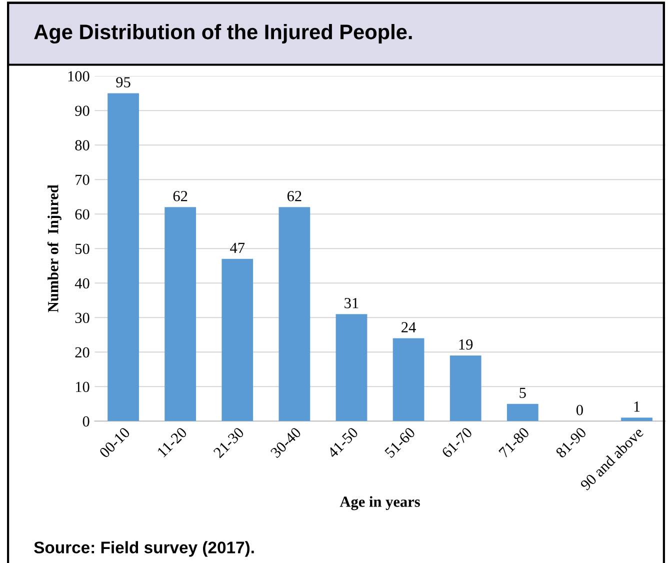 The width and height of the screenshot is (672, 563). What do you see at coordinates (223, 34) in the screenshot?
I see `chart-title: Age Distribution of the Injured People.` at bounding box center [223, 34].